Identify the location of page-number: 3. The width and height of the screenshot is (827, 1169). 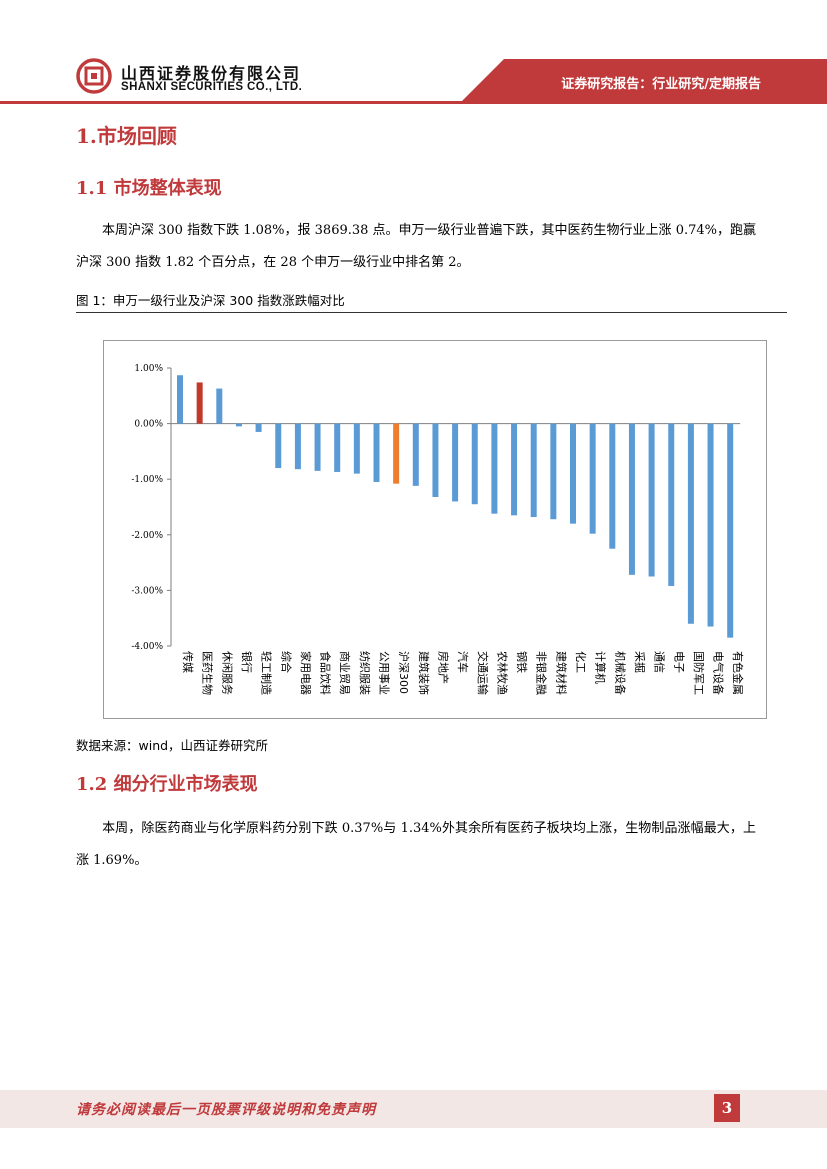
(727, 1108).